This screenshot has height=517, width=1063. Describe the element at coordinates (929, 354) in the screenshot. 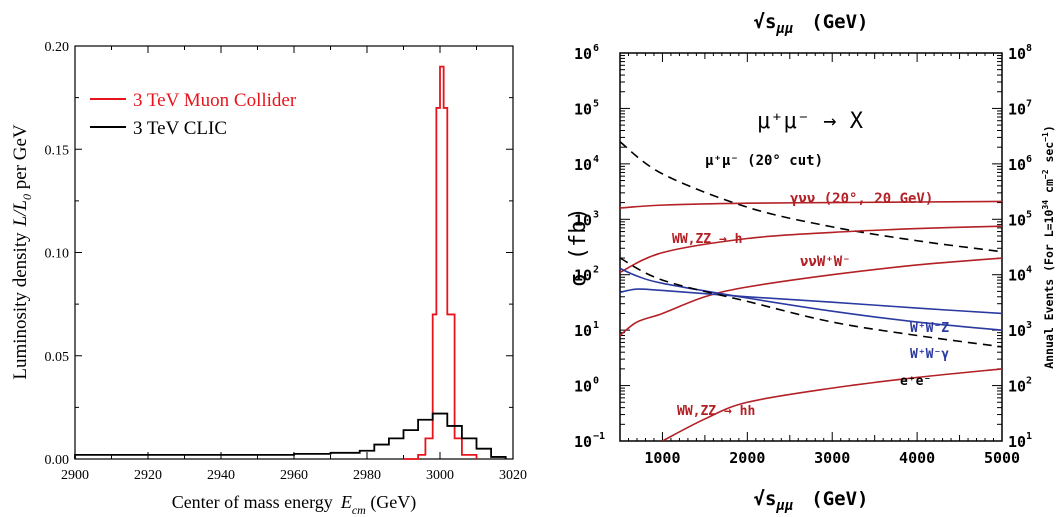

I see `curve-label-wwg: W⁺W⁻γ` at that location.